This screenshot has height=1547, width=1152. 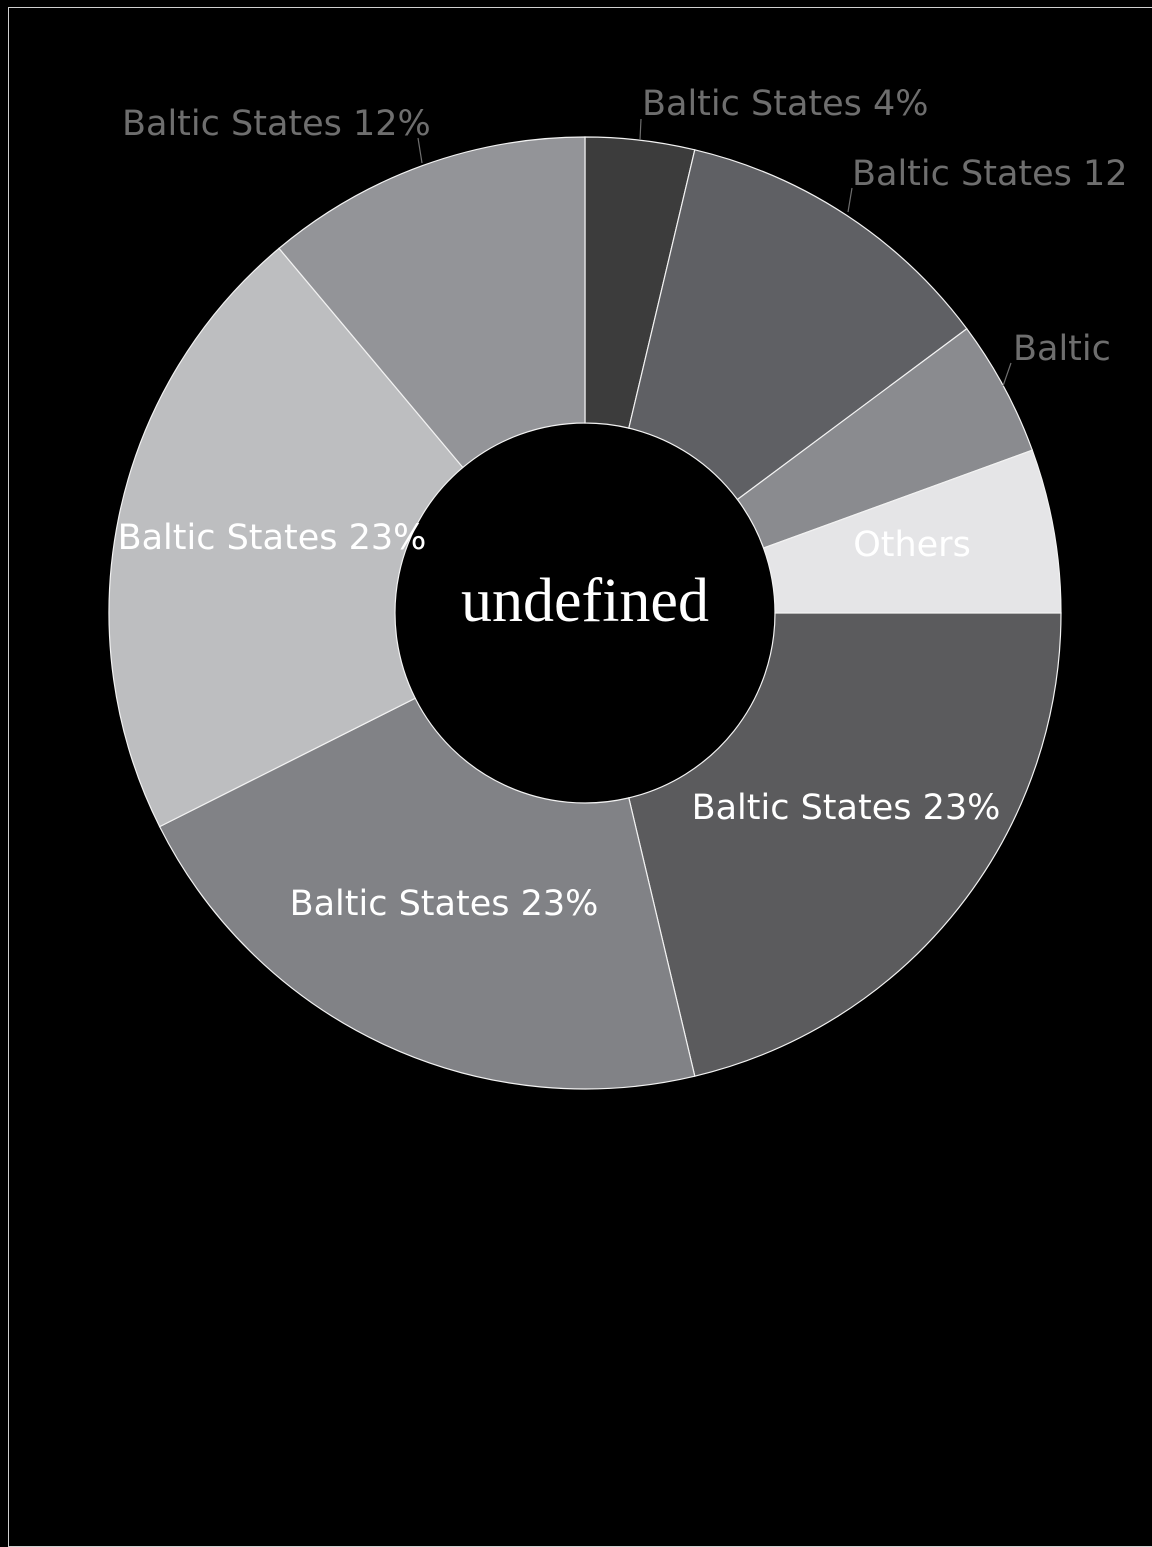 What do you see at coordinates (276, 124) in the screenshot?
I see `slice-label-7: Baltic States 12%` at bounding box center [276, 124].